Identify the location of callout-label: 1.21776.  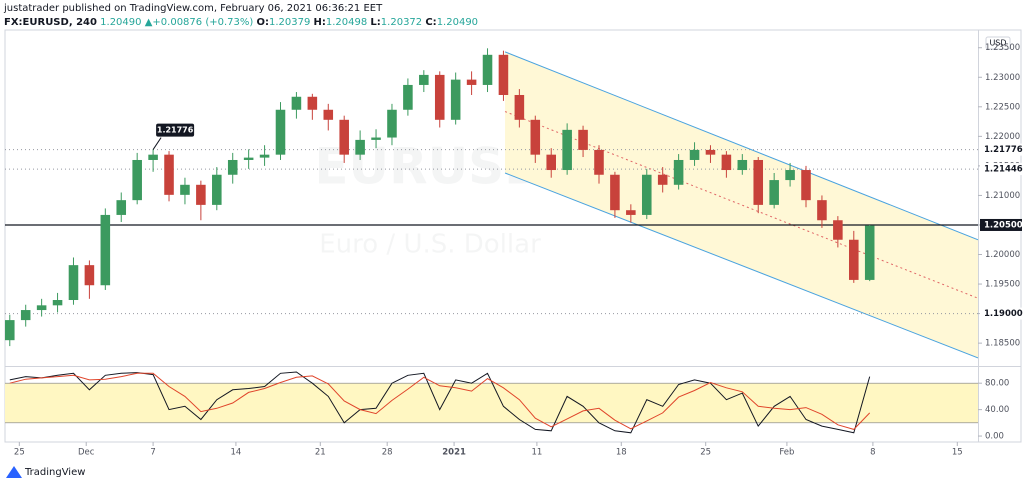
(175, 130).